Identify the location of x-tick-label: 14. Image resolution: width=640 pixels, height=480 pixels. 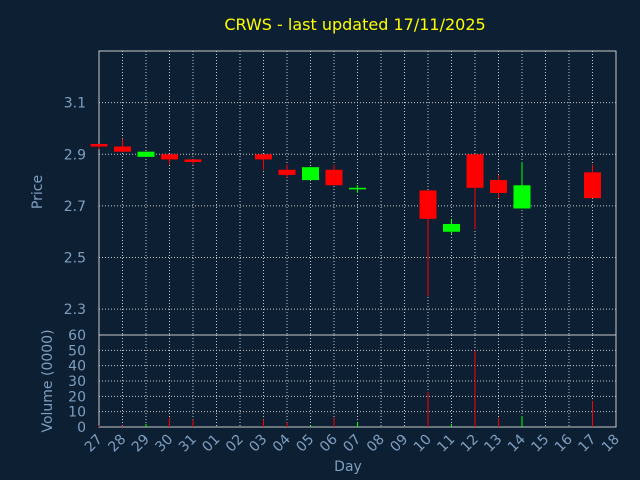
(517, 443).